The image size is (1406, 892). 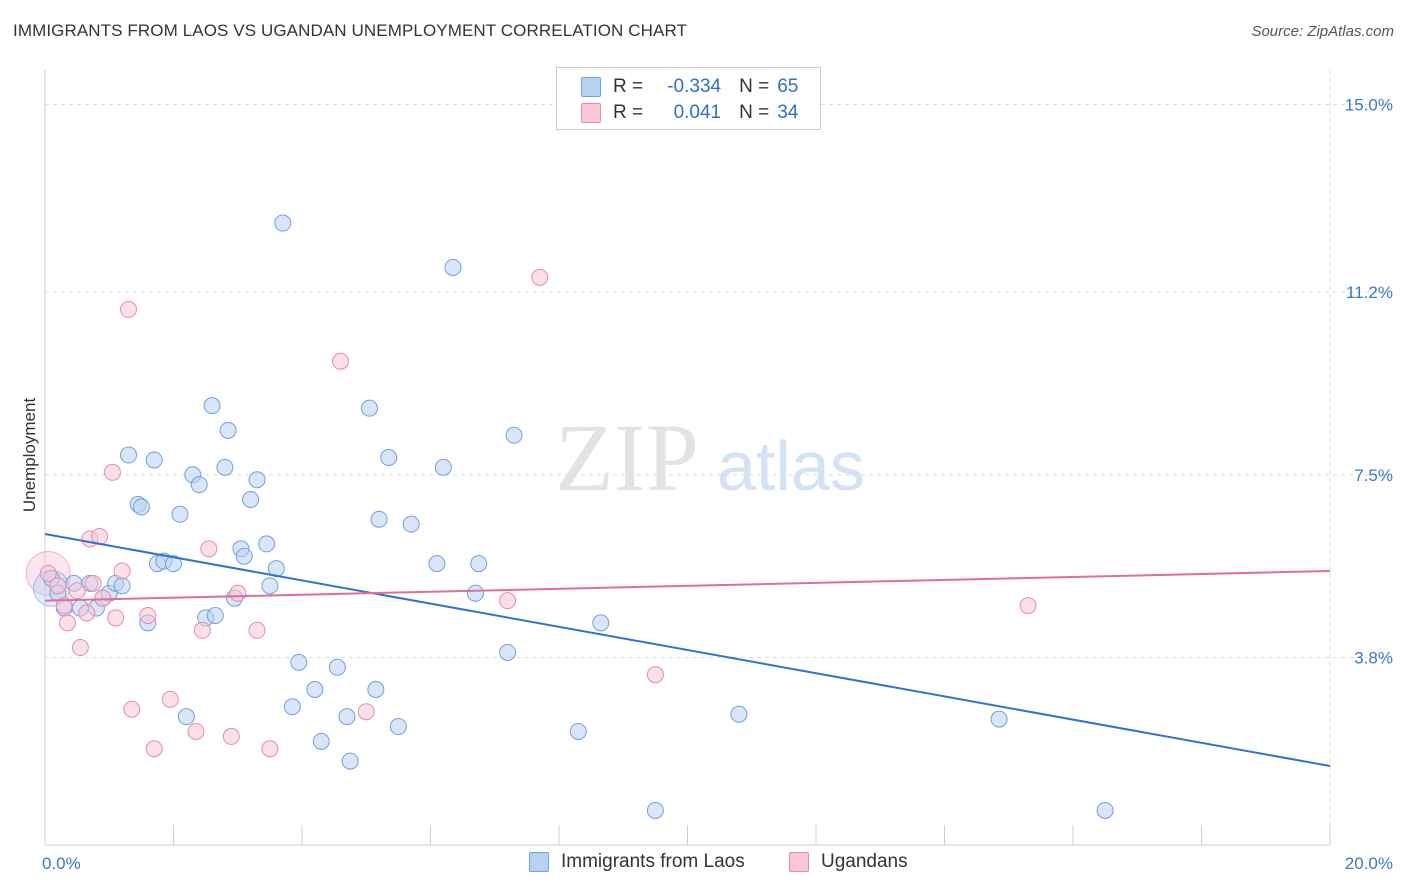 What do you see at coordinates (653, 861) in the screenshot?
I see `legend-label-laos: Immigrants from Laos` at bounding box center [653, 861].